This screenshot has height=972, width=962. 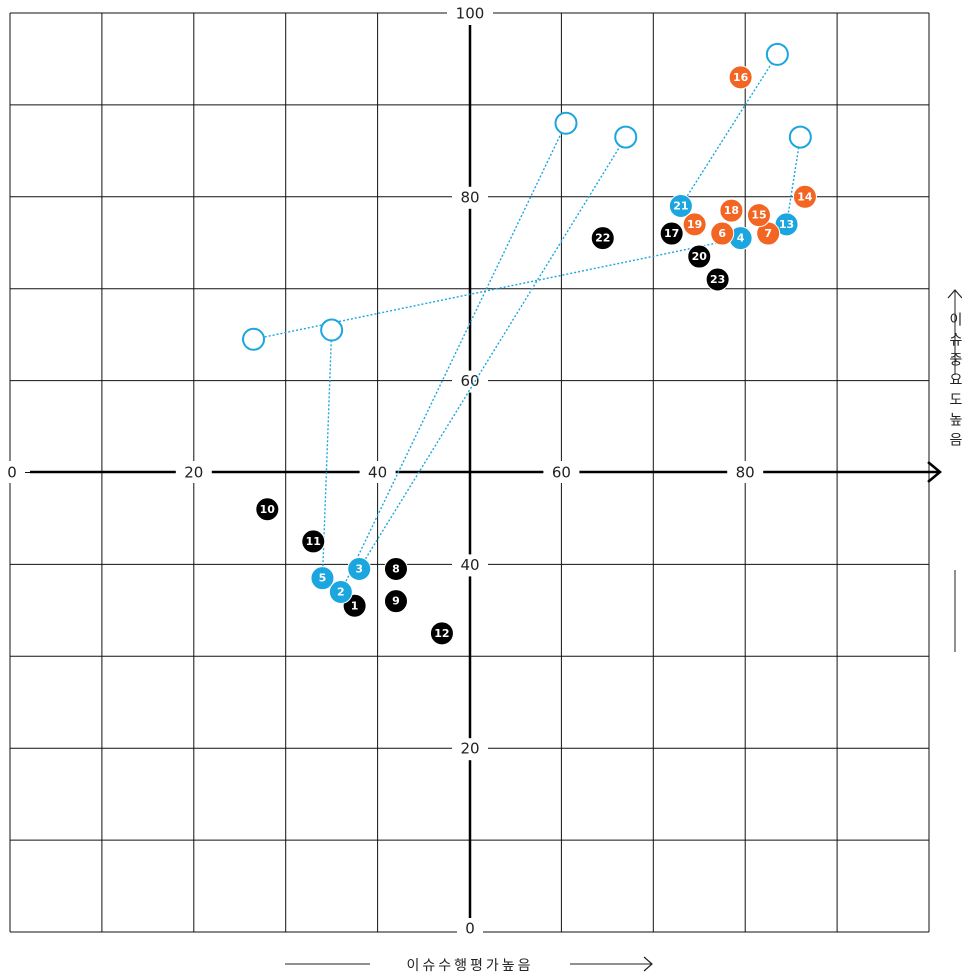 I want to click on x-title-arrow-icon, so click(x=648, y=964).